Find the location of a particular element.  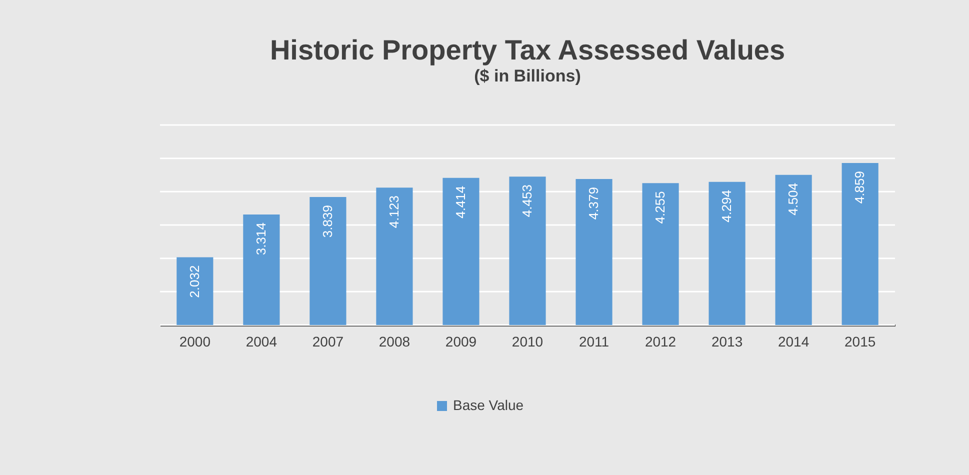

x-tick-label: 2000 is located at coordinates (195, 342).